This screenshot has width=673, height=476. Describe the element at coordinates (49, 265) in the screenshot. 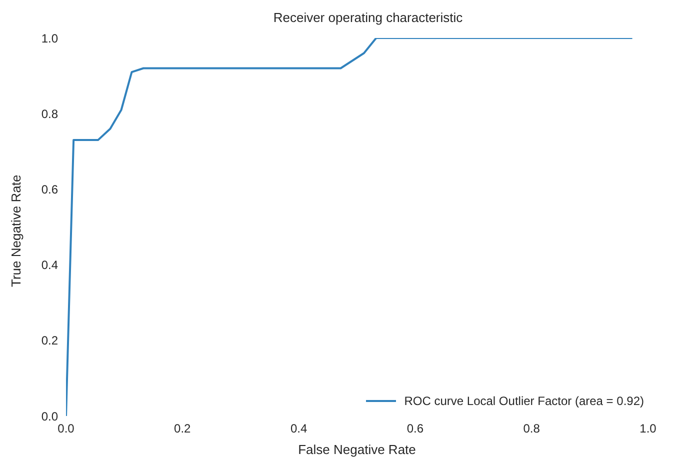

I see `y-tick-label: 0.4` at that location.